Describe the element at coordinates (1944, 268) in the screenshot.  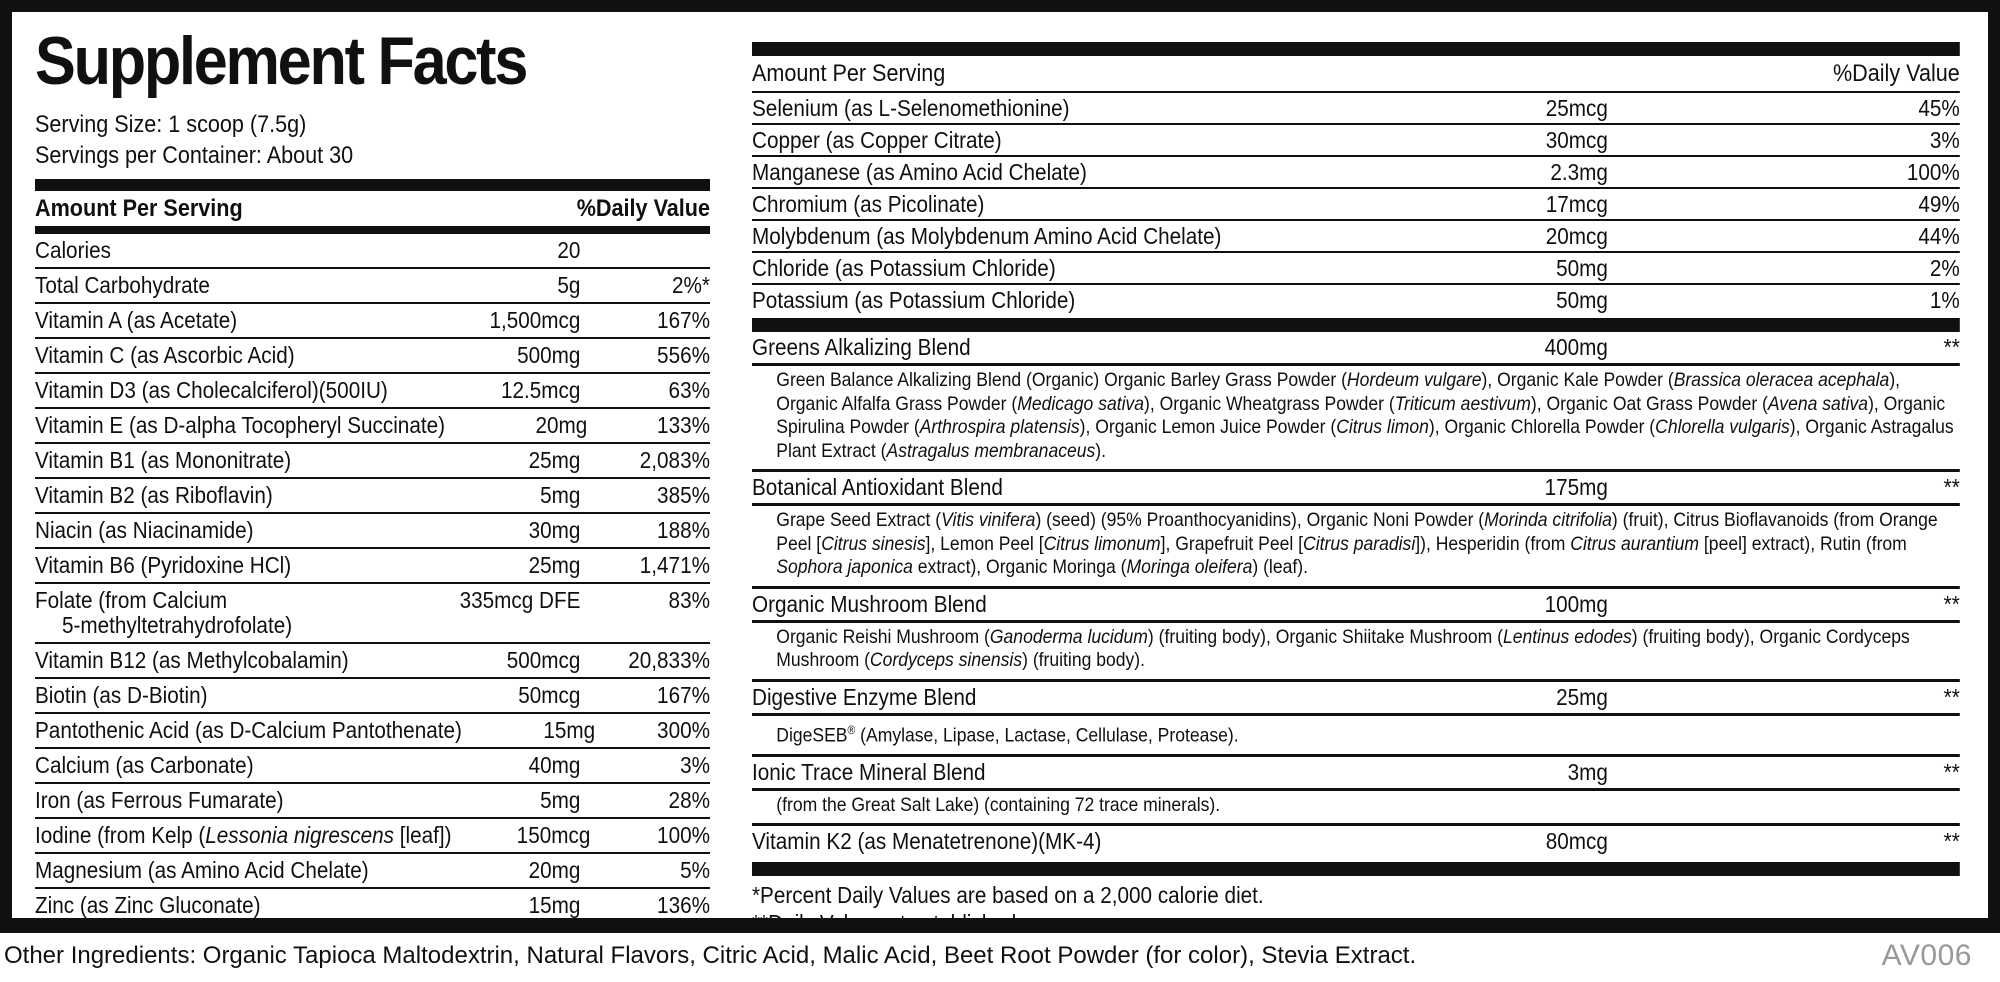
I see `nutrient-dv: 2%` at that location.